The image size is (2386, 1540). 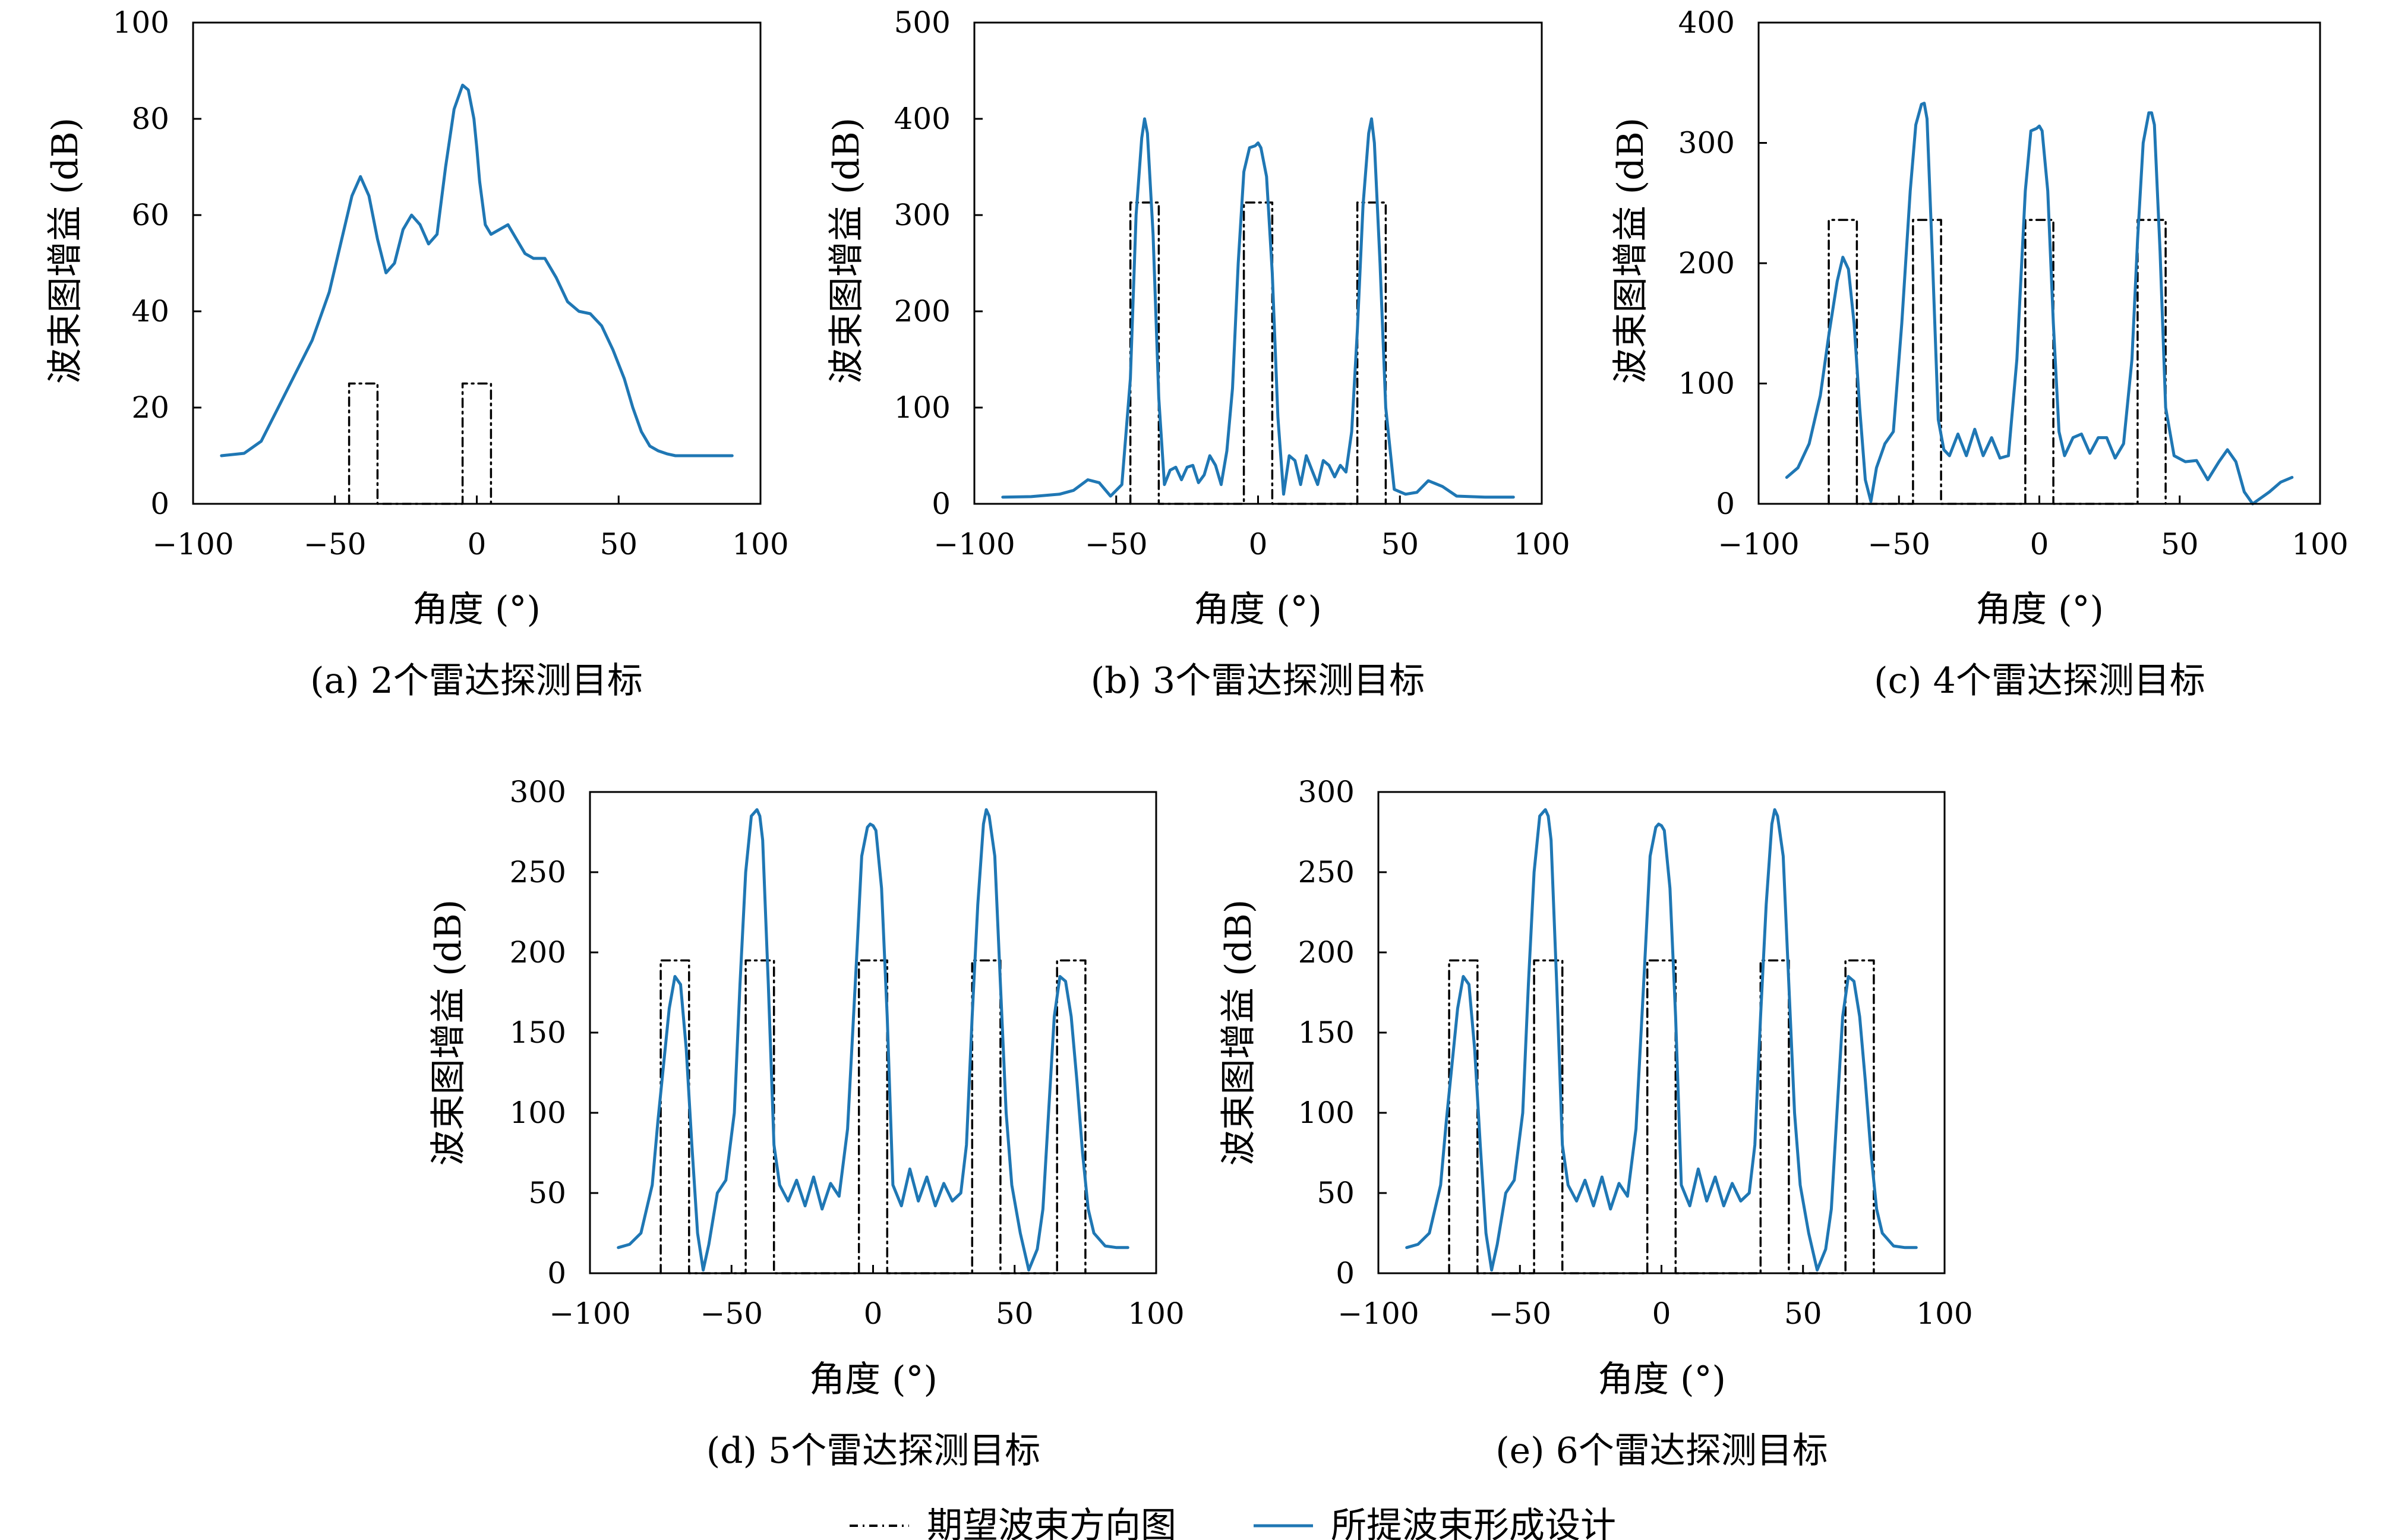 I want to click on x-tick-label-a: 0, so click(x=477, y=544).